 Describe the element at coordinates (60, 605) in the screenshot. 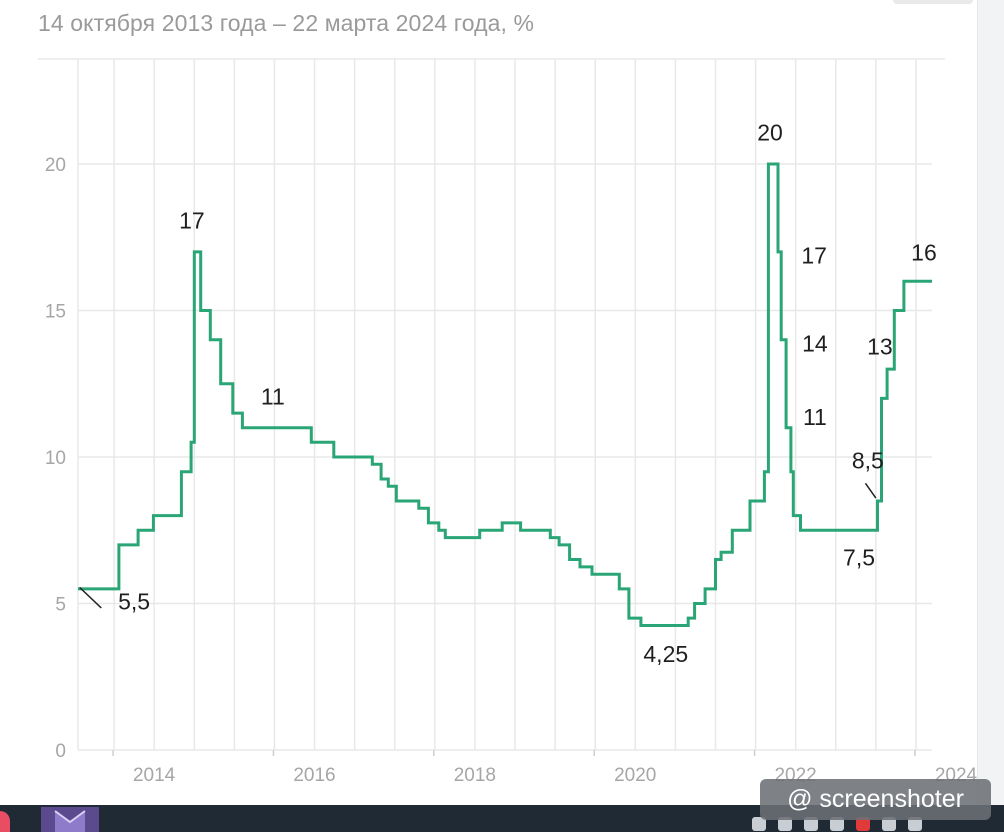

I see `y-tick-label: 5` at that location.